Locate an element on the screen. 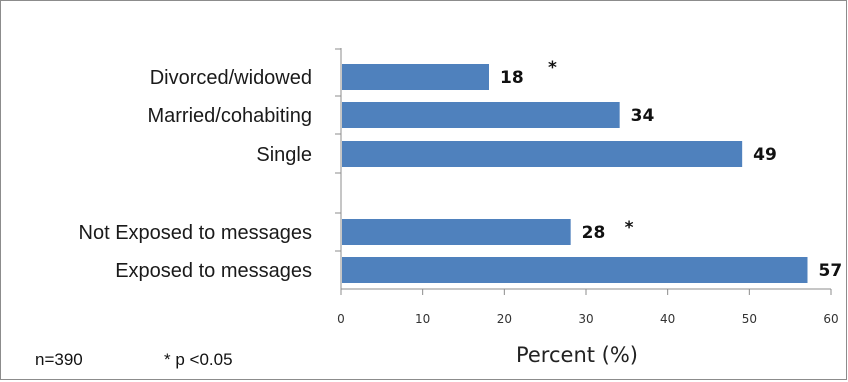  category-label: Married/cohabiting is located at coordinates (229, 116).